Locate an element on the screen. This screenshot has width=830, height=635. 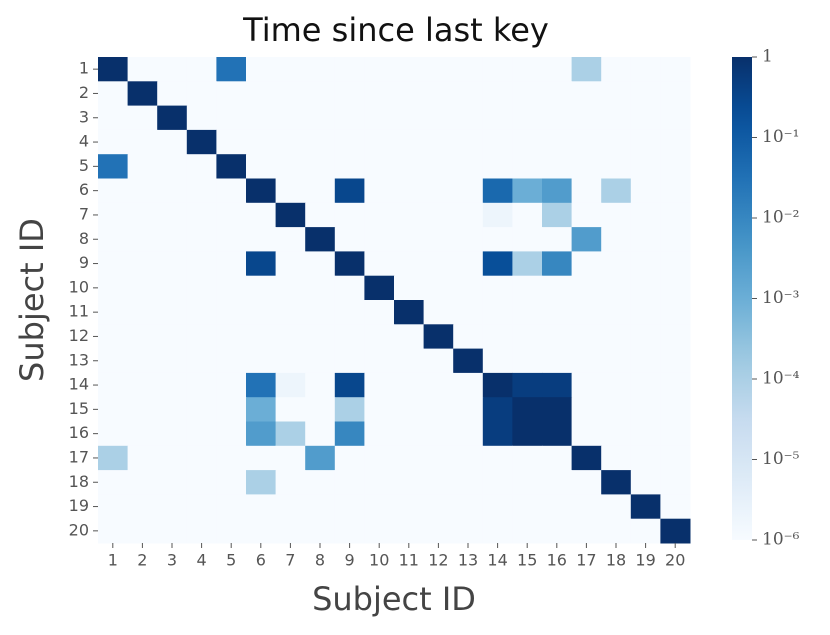
x-tick-label: 19 is located at coordinates (645, 560).